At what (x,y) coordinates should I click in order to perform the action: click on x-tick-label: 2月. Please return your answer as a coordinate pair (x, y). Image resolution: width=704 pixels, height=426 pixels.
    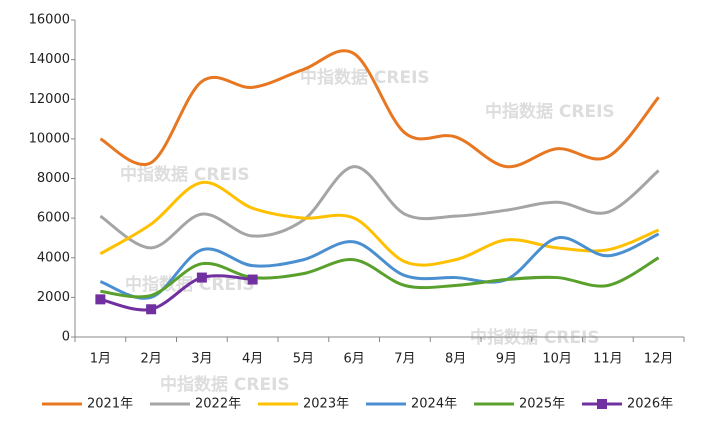
    Looking at the image, I should click on (150, 359).